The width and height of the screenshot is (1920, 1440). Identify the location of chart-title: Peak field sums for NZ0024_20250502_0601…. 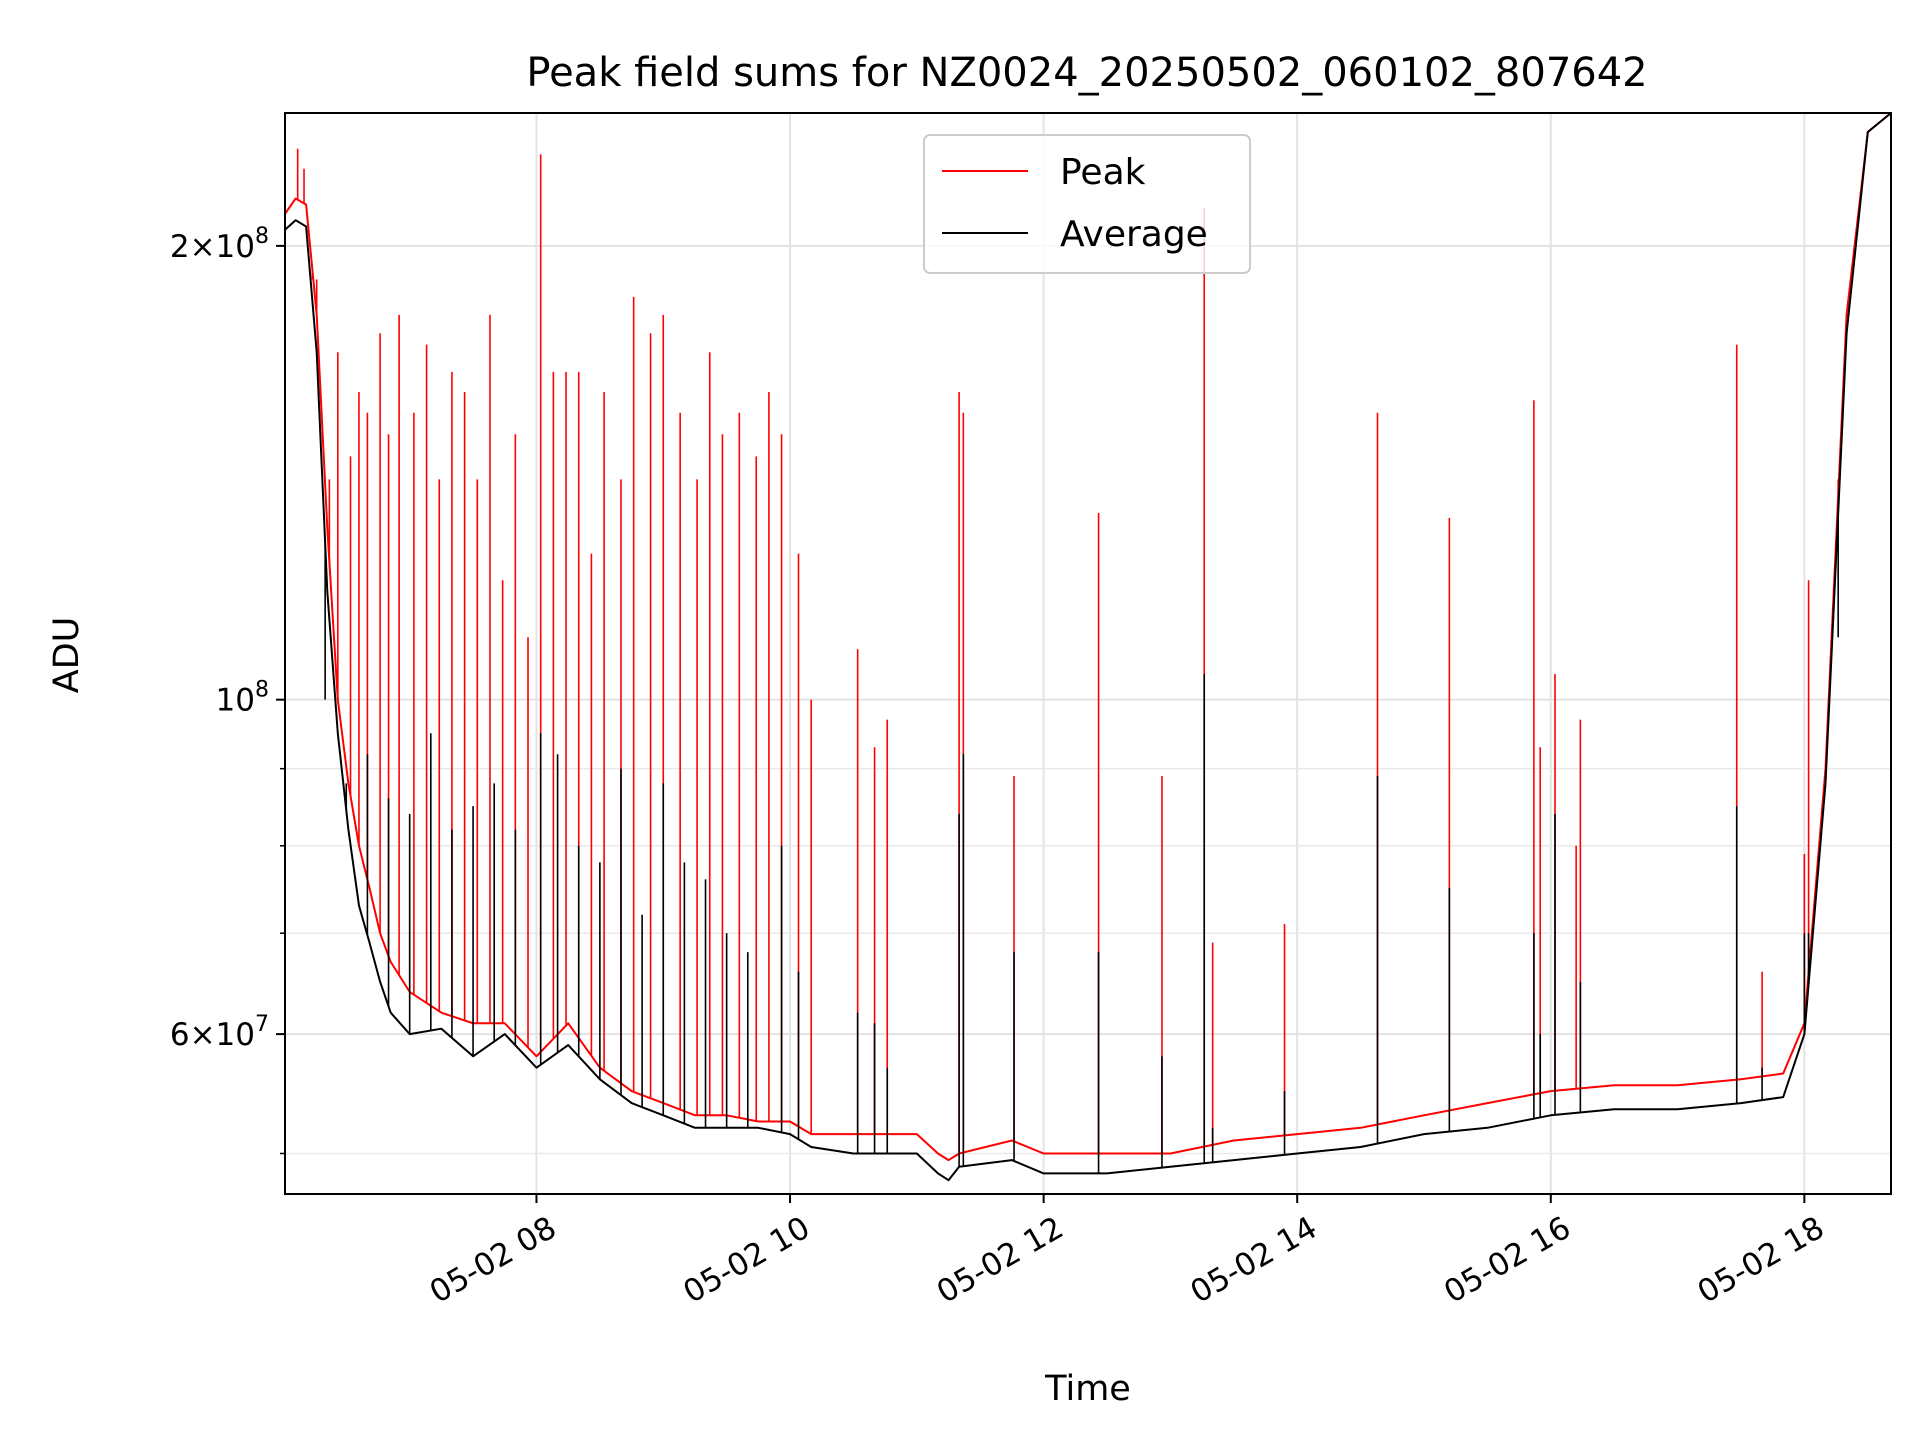
(1086, 73).